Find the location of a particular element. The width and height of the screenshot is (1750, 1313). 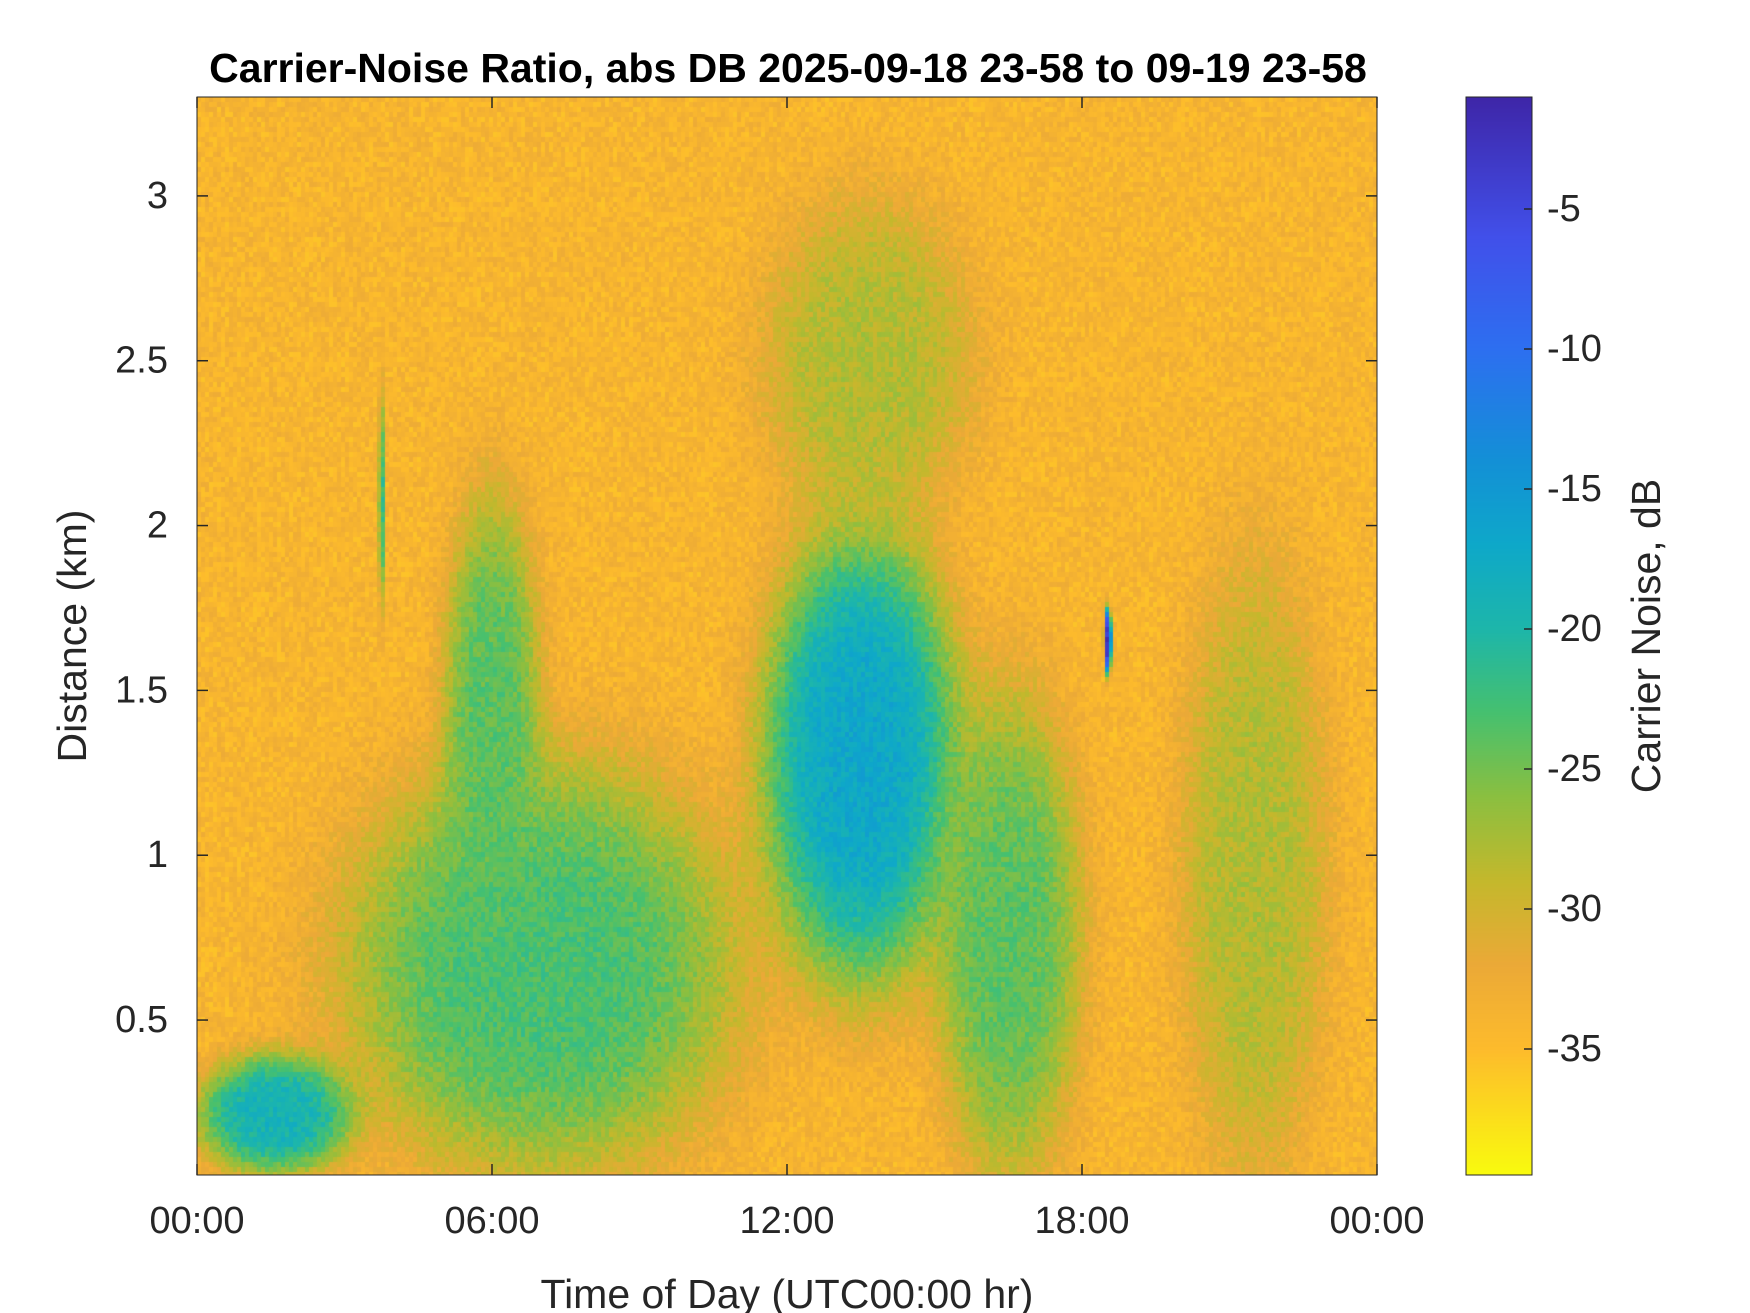

y-tick-label: 1 is located at coordinates (157, 855).